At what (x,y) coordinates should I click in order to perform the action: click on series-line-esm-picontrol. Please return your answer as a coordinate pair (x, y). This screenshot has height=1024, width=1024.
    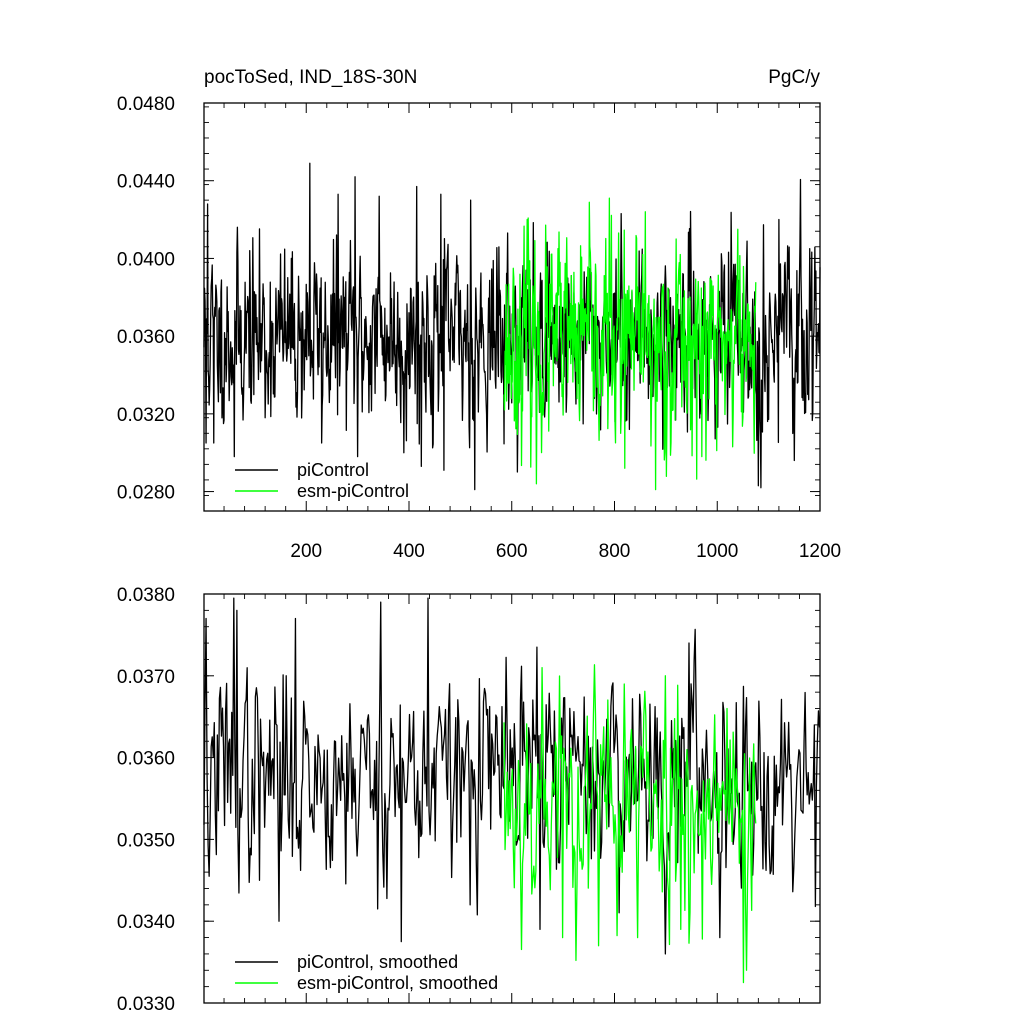
    Looking at the image, I should click on (630, 344).